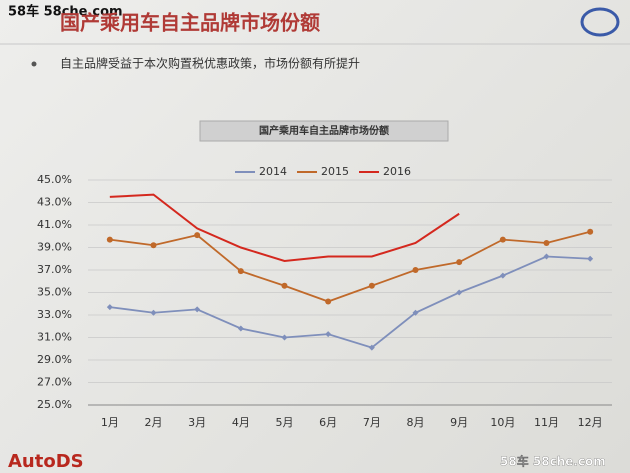  Describe the element at coordinates (397, 171) in the screenshot. I see `legend-label: 2016` at that location.